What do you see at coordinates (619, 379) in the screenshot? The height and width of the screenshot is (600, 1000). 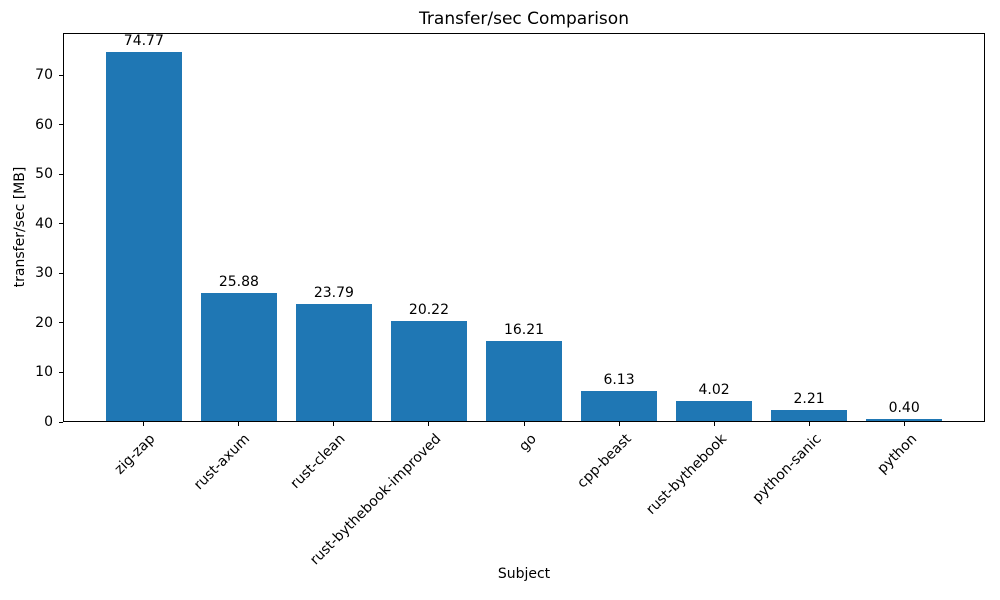 I see `bar-value-label: 6.13` at bounding box center [619, 379].